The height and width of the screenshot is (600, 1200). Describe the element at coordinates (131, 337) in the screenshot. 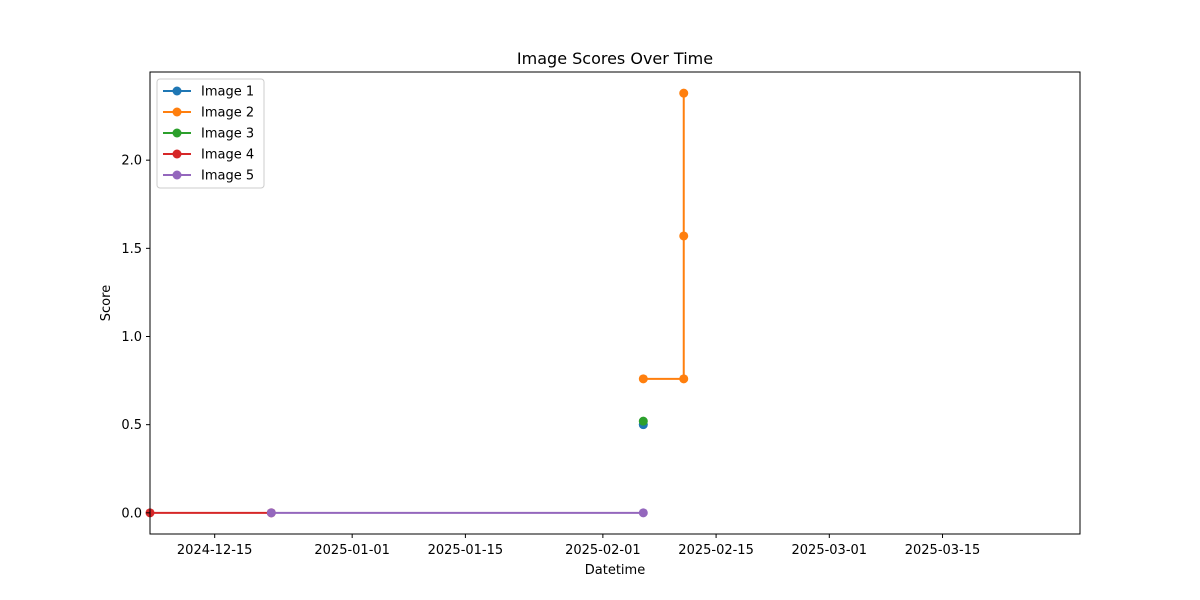

I see `y-tick-label: 1.0` at that location.